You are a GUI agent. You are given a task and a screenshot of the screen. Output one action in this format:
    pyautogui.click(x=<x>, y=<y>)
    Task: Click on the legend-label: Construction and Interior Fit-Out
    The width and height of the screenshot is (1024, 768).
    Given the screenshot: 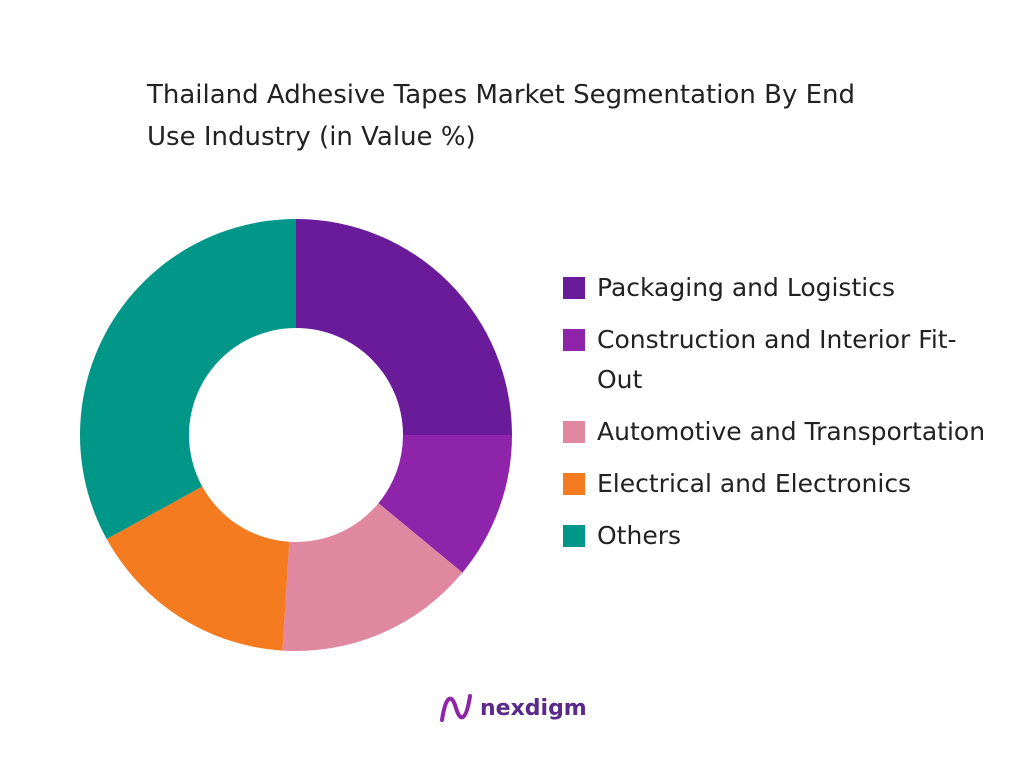 What is the action you would take?
    pyautogui.click(x=777, y=359)
    